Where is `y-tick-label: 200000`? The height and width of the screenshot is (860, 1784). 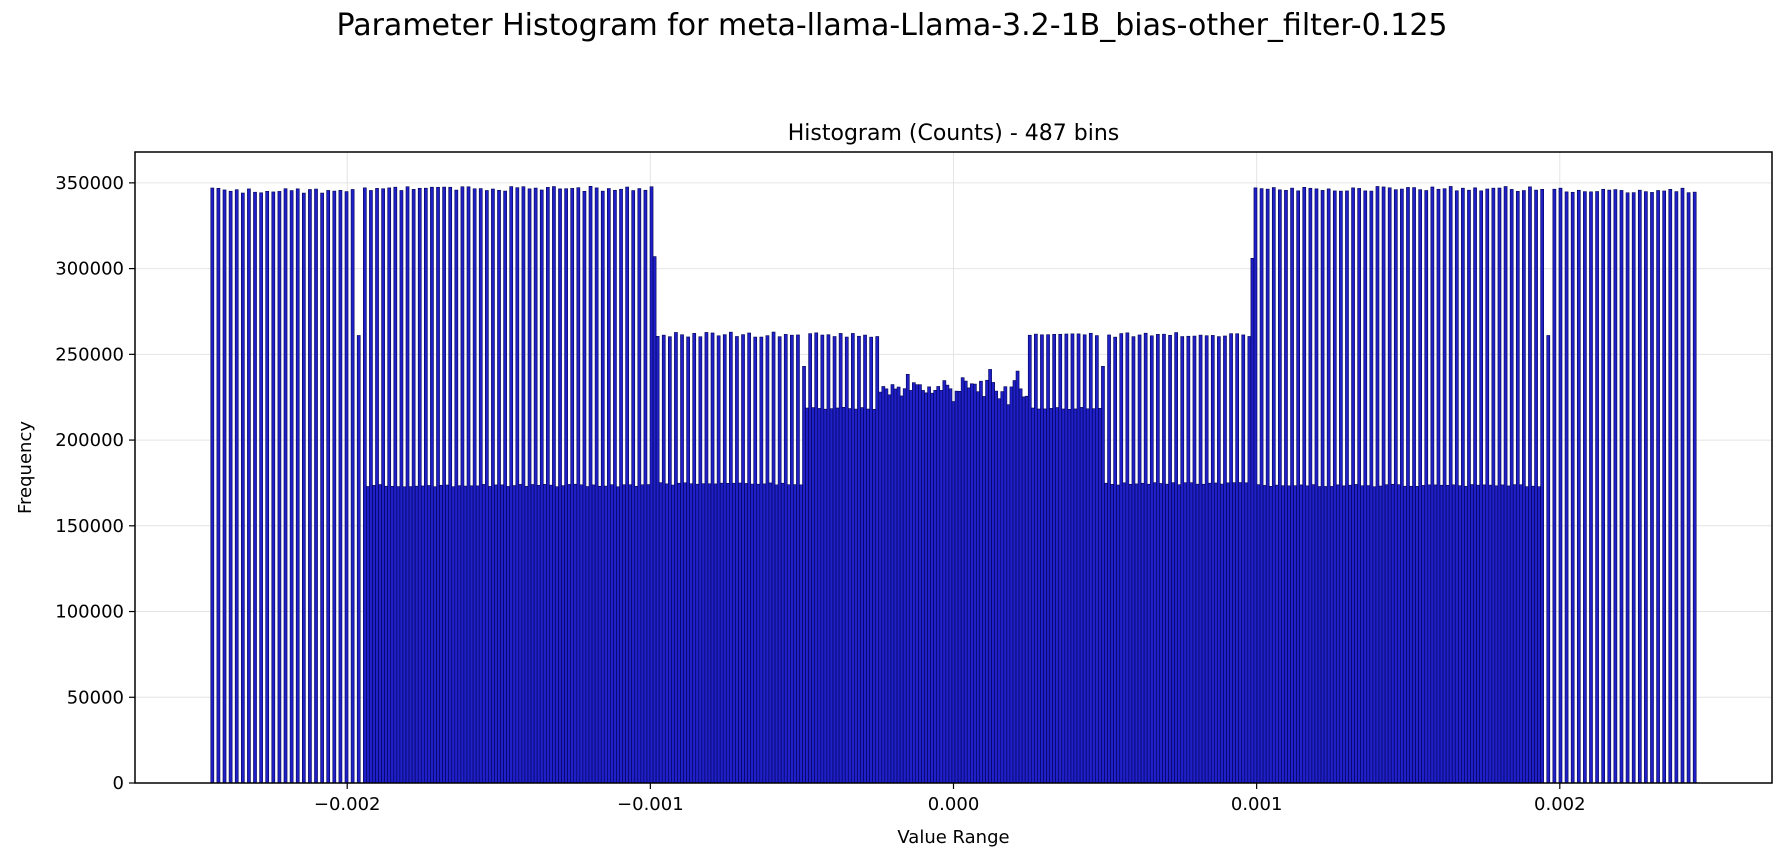
y-tick-label: 200000 is located at coordinates (89, 440).